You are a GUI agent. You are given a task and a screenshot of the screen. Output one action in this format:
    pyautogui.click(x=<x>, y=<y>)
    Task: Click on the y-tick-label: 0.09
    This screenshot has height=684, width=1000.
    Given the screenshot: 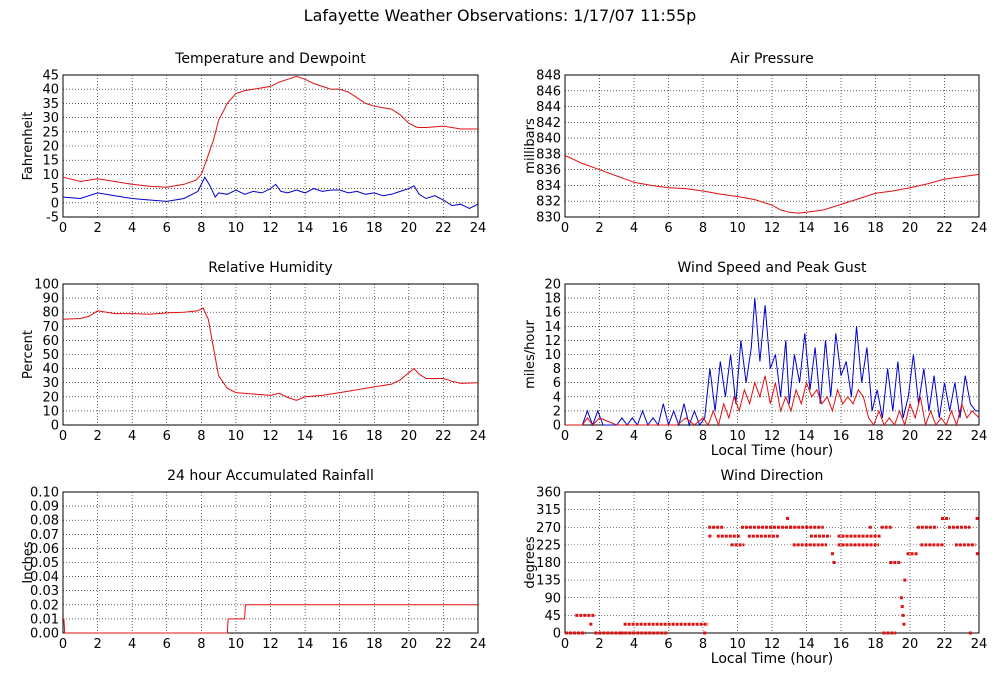 What is the action you would take?
    pyautogui.click(x=44, y=507)
    